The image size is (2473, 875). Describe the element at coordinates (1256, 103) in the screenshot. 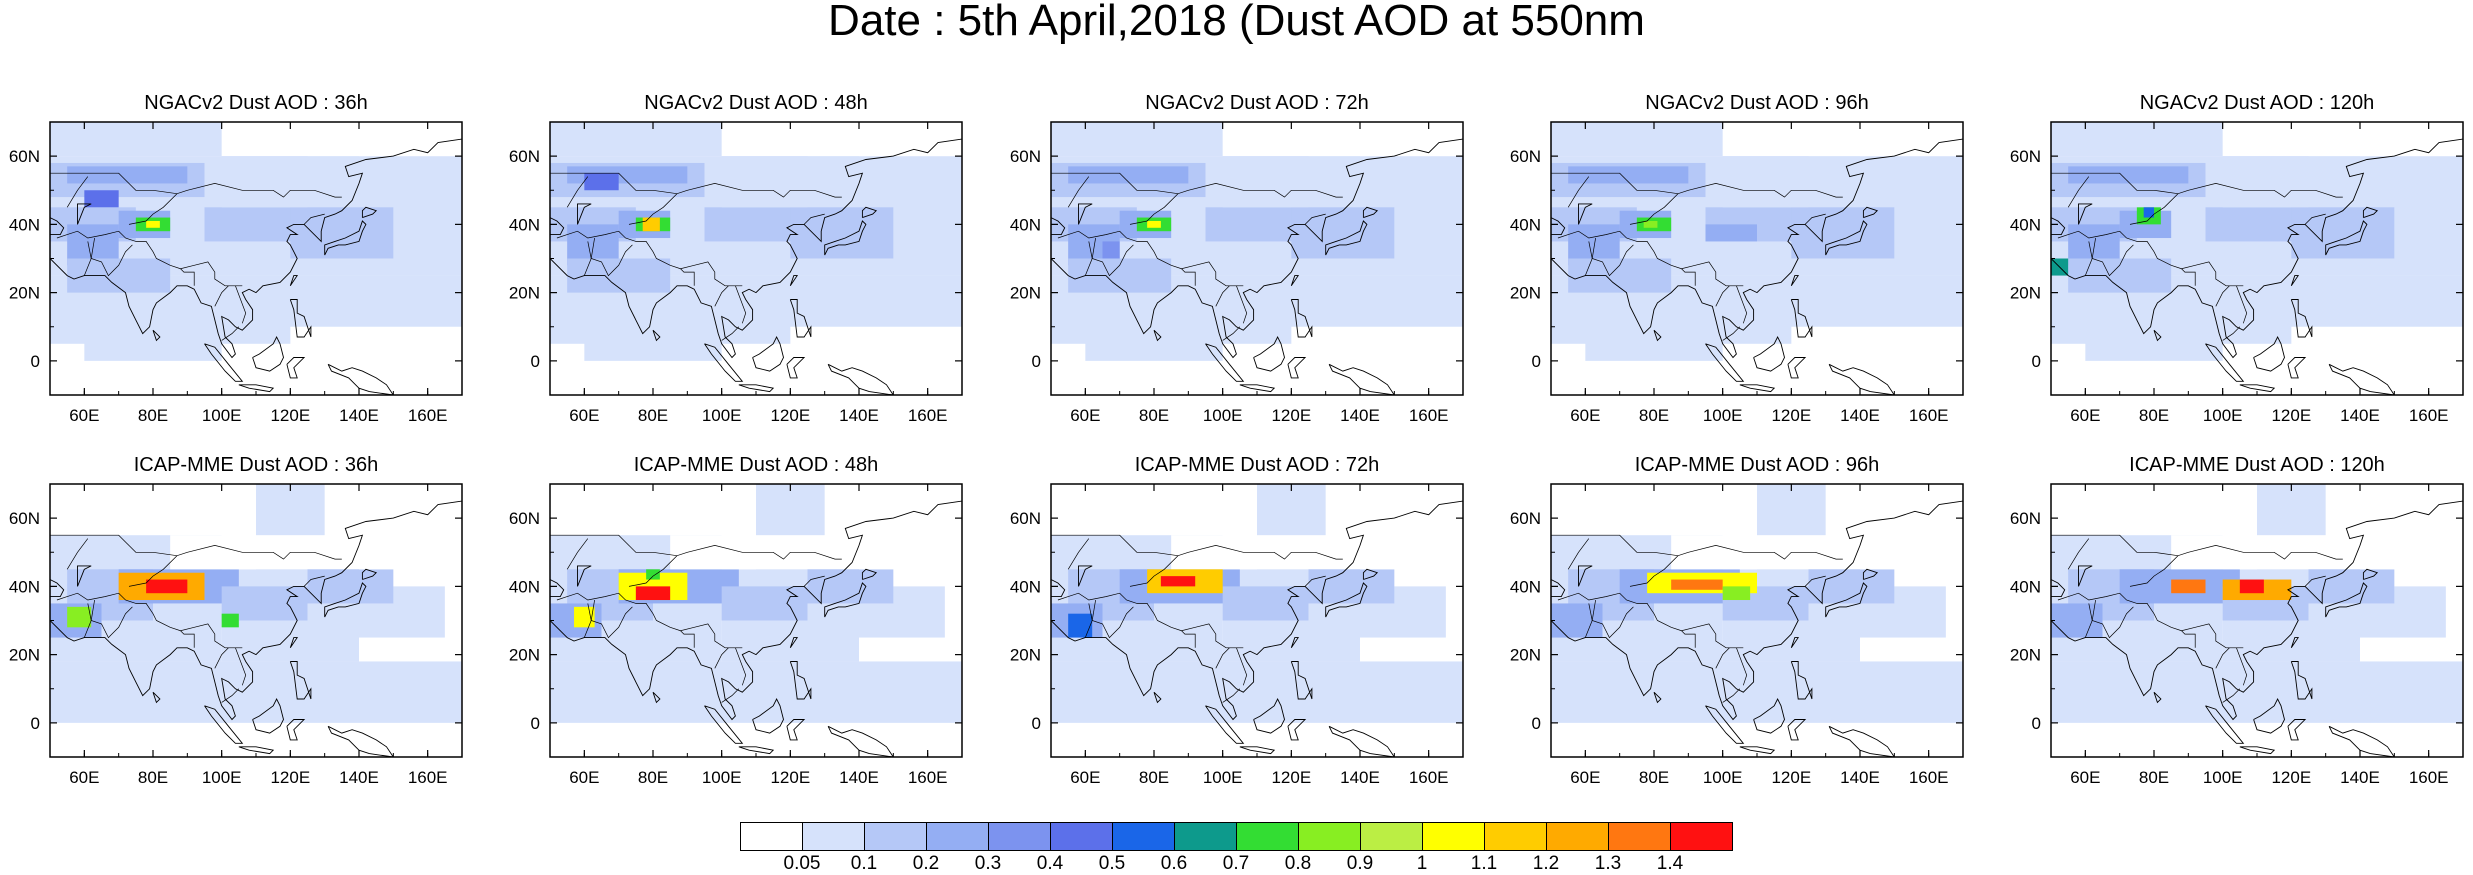

I see `panel-title: NGACv2 Dust AOD : 72h` at that location.